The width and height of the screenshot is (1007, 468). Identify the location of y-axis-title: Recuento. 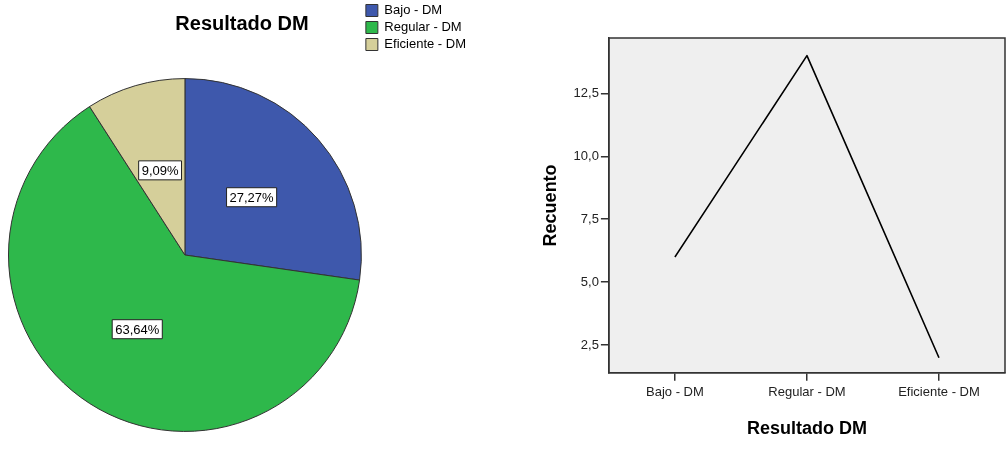
(549, 205).